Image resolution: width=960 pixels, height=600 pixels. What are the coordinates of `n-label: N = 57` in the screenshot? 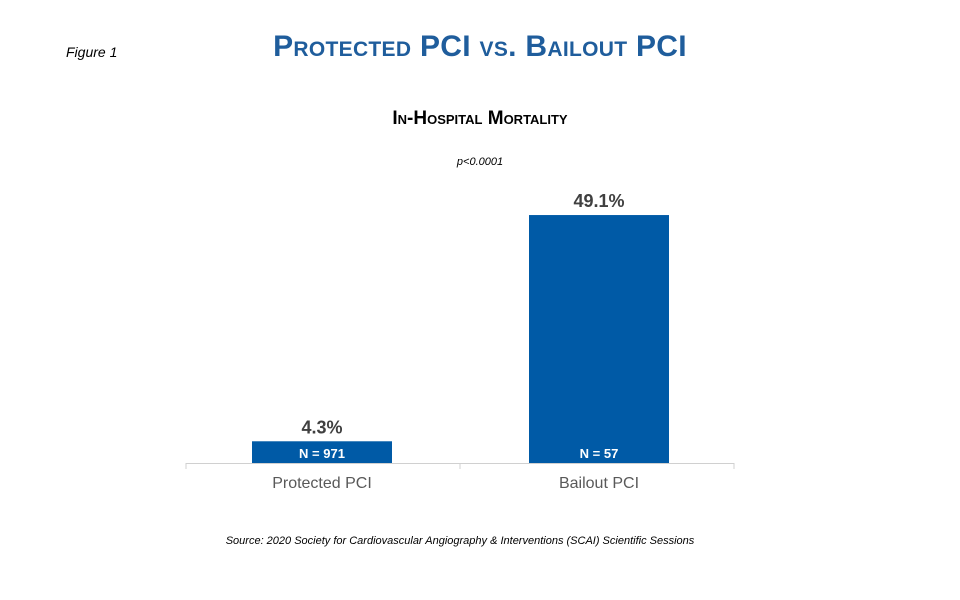 It's located at (599, 453).